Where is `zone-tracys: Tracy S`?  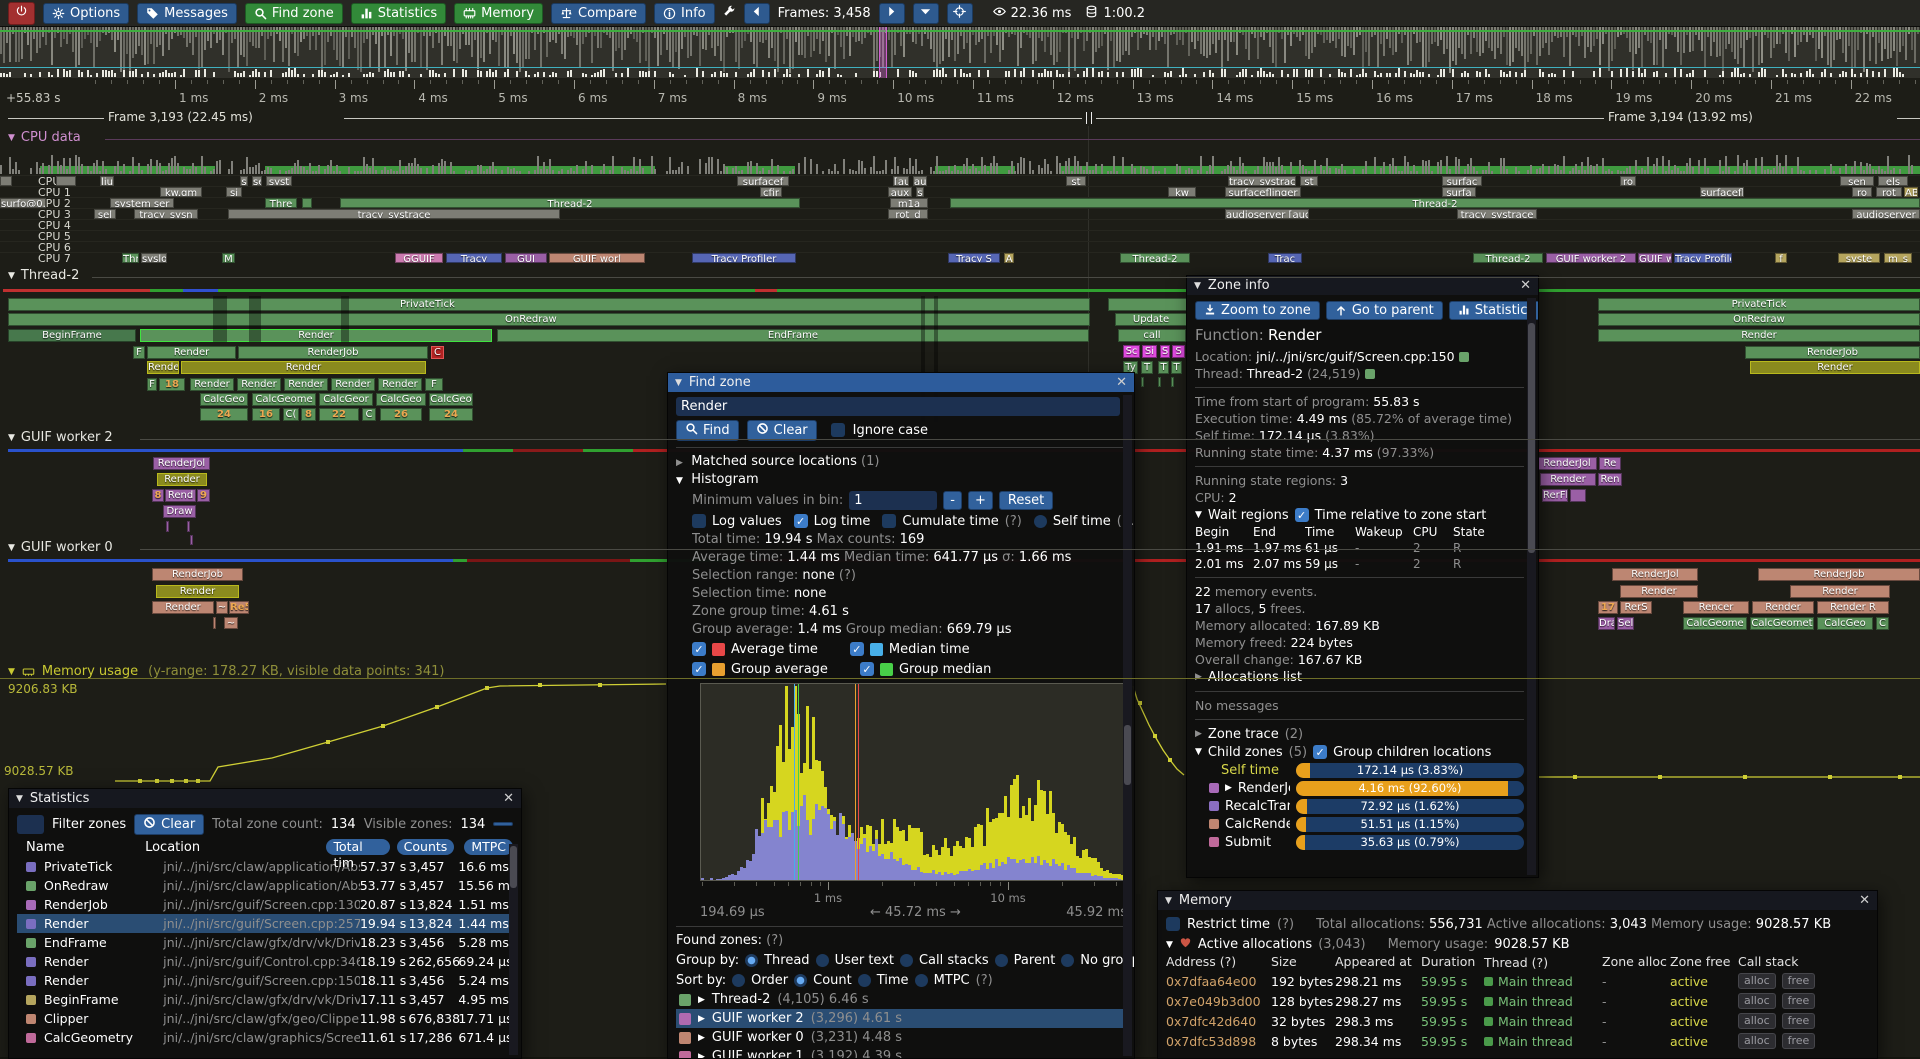 zone-tracys: Tracy S is located at coordinates (974, 258).